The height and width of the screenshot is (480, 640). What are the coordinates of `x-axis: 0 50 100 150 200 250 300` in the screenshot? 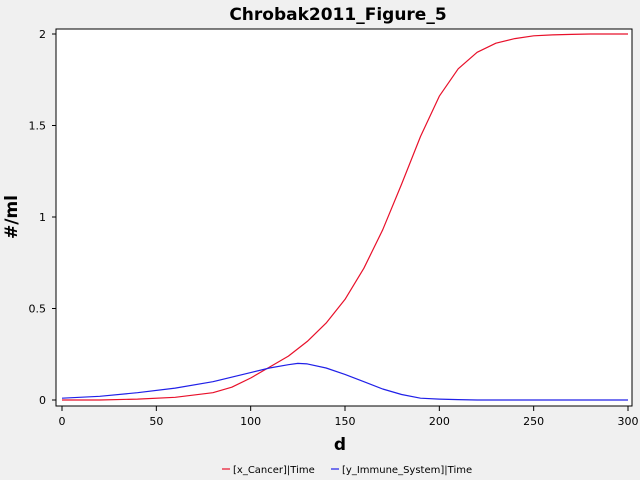 It's located at (349, 417).